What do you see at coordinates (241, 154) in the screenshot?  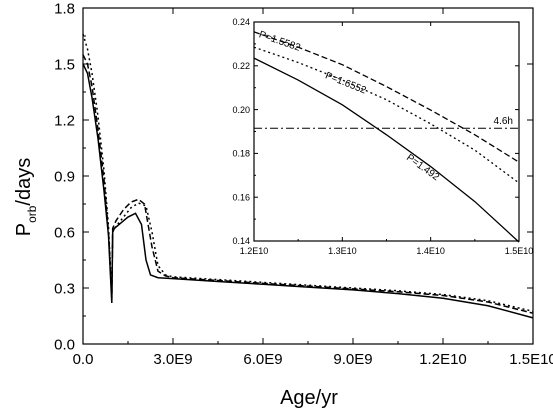 I see `inset-y-tick-label: 0.18` at bounding box center [241, 154].